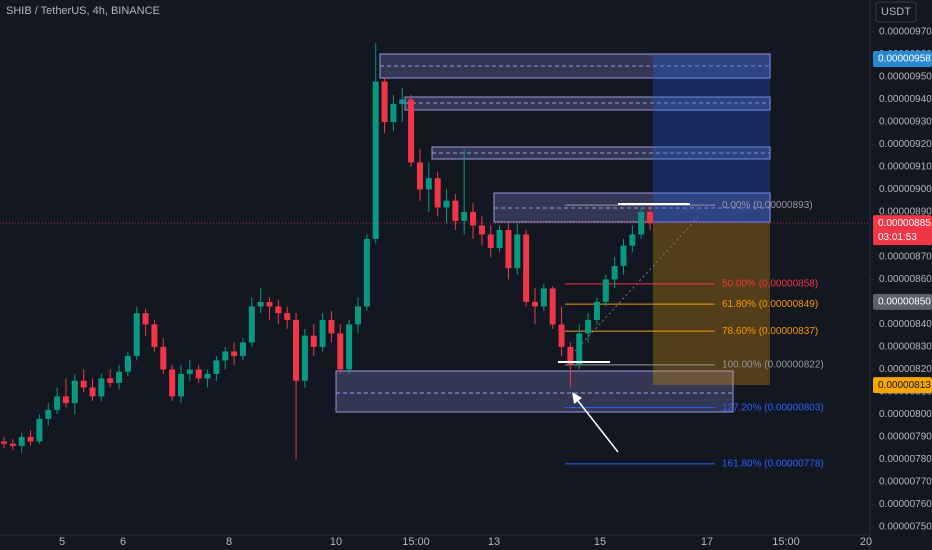 This screenshot has width=932, height=550. I want to click on y-tick-label: 0.00000830, so click(905, 347).